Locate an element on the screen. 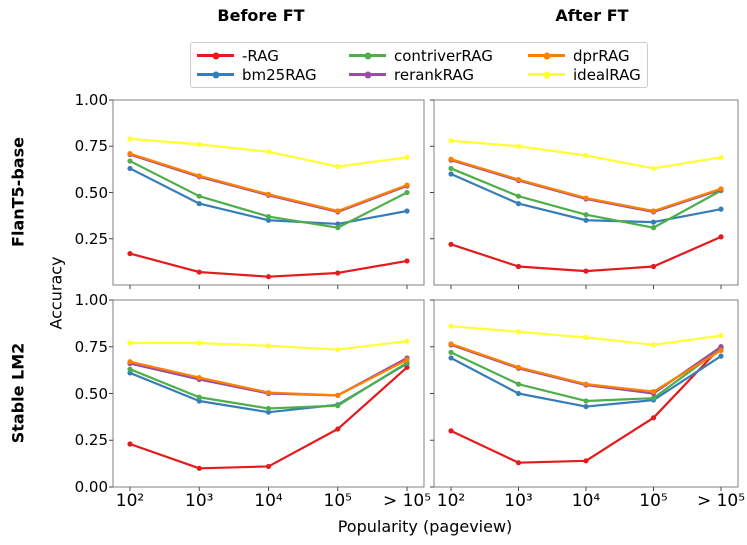  y-tick-label: 0.00 is located at coordinates (91, 487).